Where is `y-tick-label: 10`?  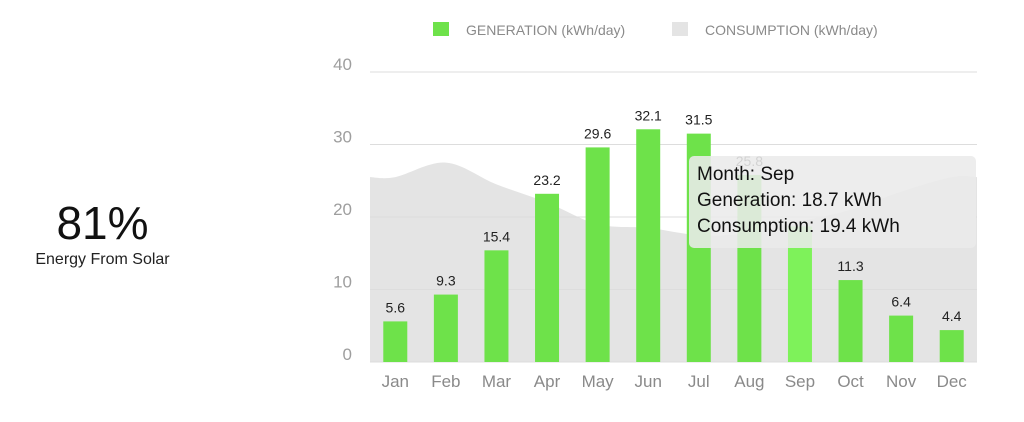
y-tick-label: 10 is located at coordinates (342, 282).